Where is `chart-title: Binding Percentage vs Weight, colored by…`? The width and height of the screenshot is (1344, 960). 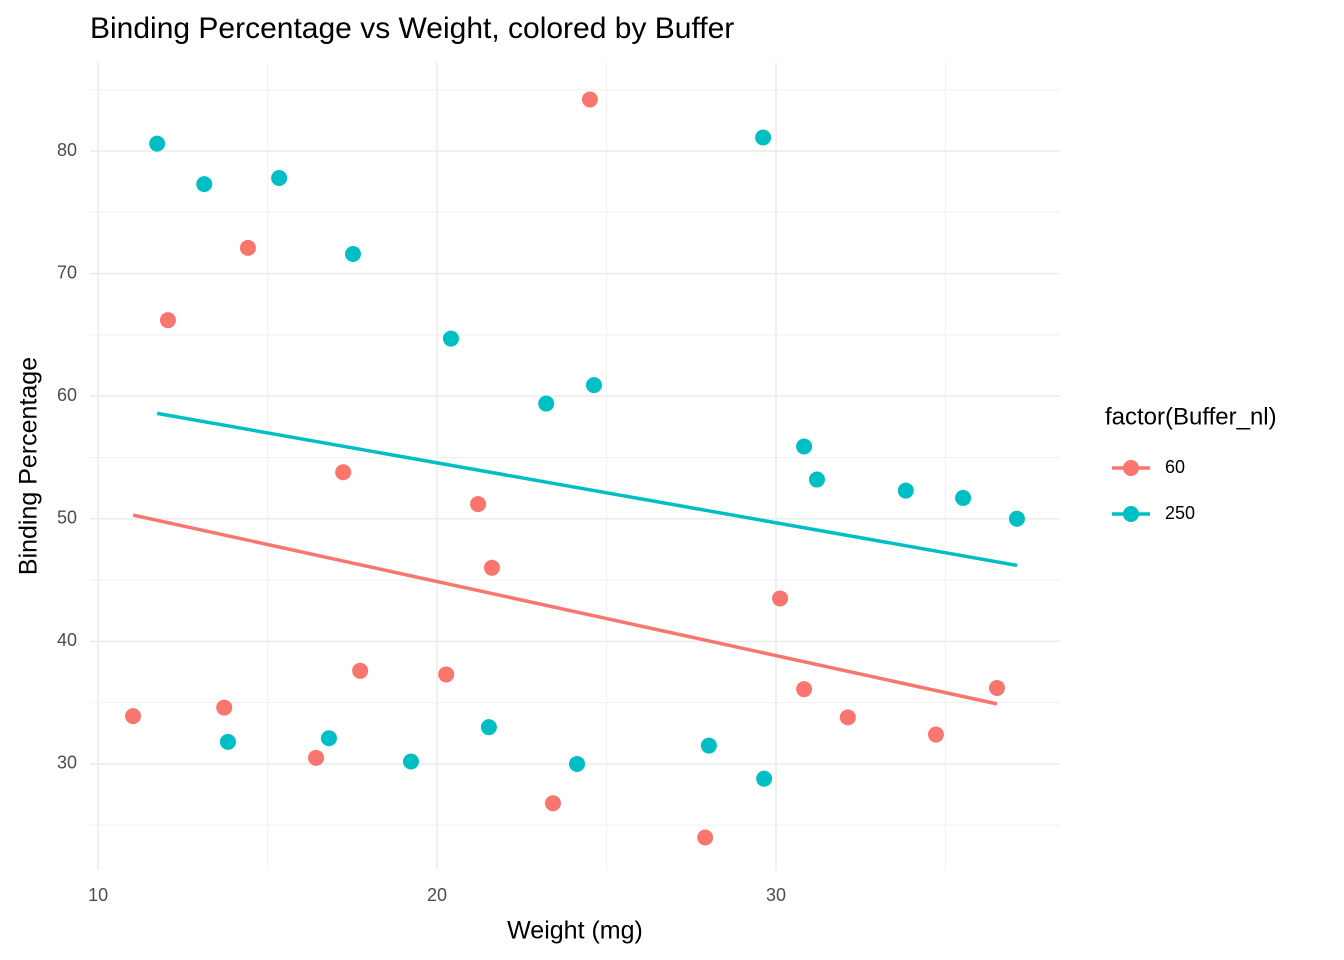 chart-title: Binding Percentage vs Weight, colored by… is located at coordinates (412, 28).